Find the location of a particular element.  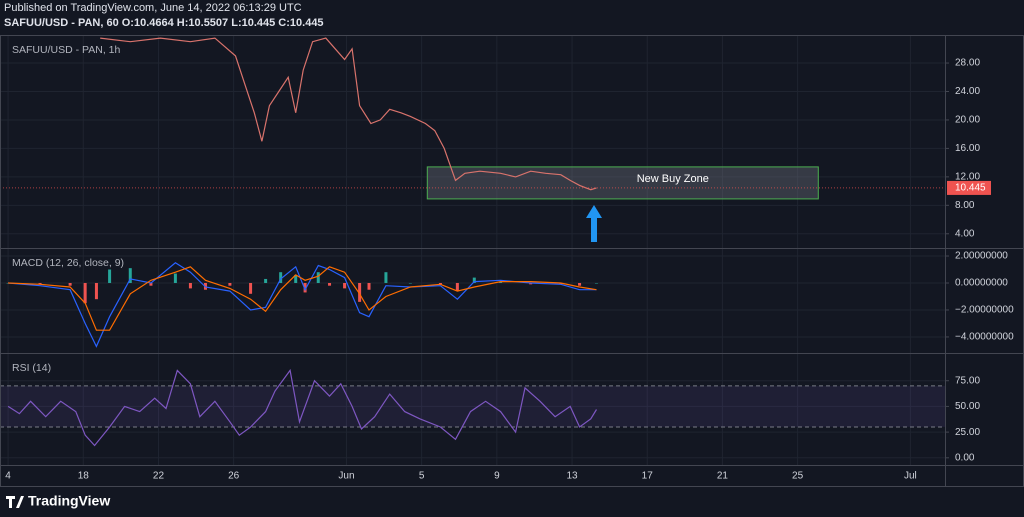

logo-mark is located at coordinates (15, 502).